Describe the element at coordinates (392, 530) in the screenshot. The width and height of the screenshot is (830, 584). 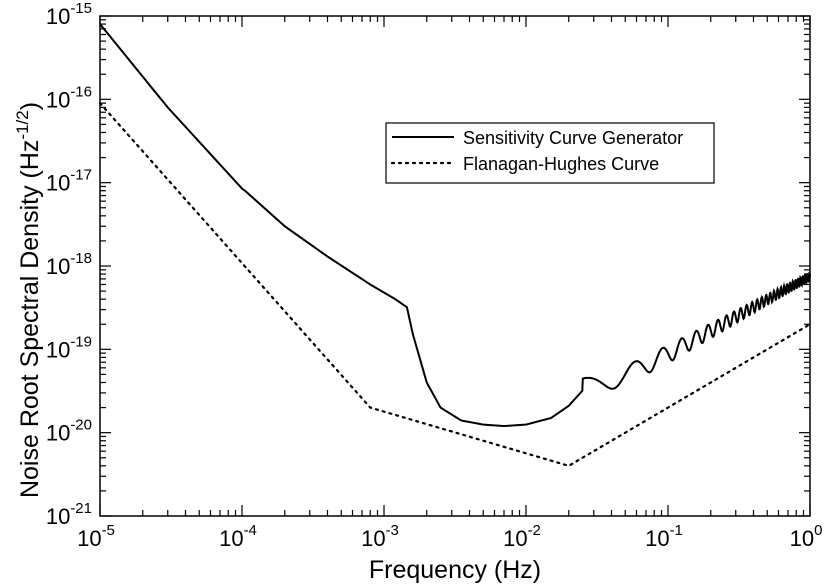
I see `x-tick-label-exponent: -3` at that location.